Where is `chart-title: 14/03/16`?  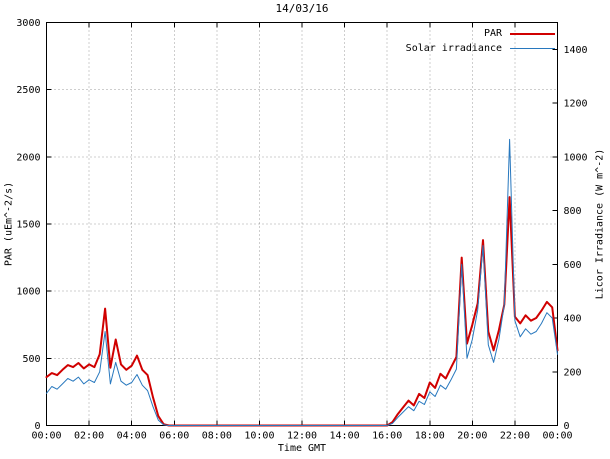
chart-title: 14/03/16 is located at coordinates (302, 8).